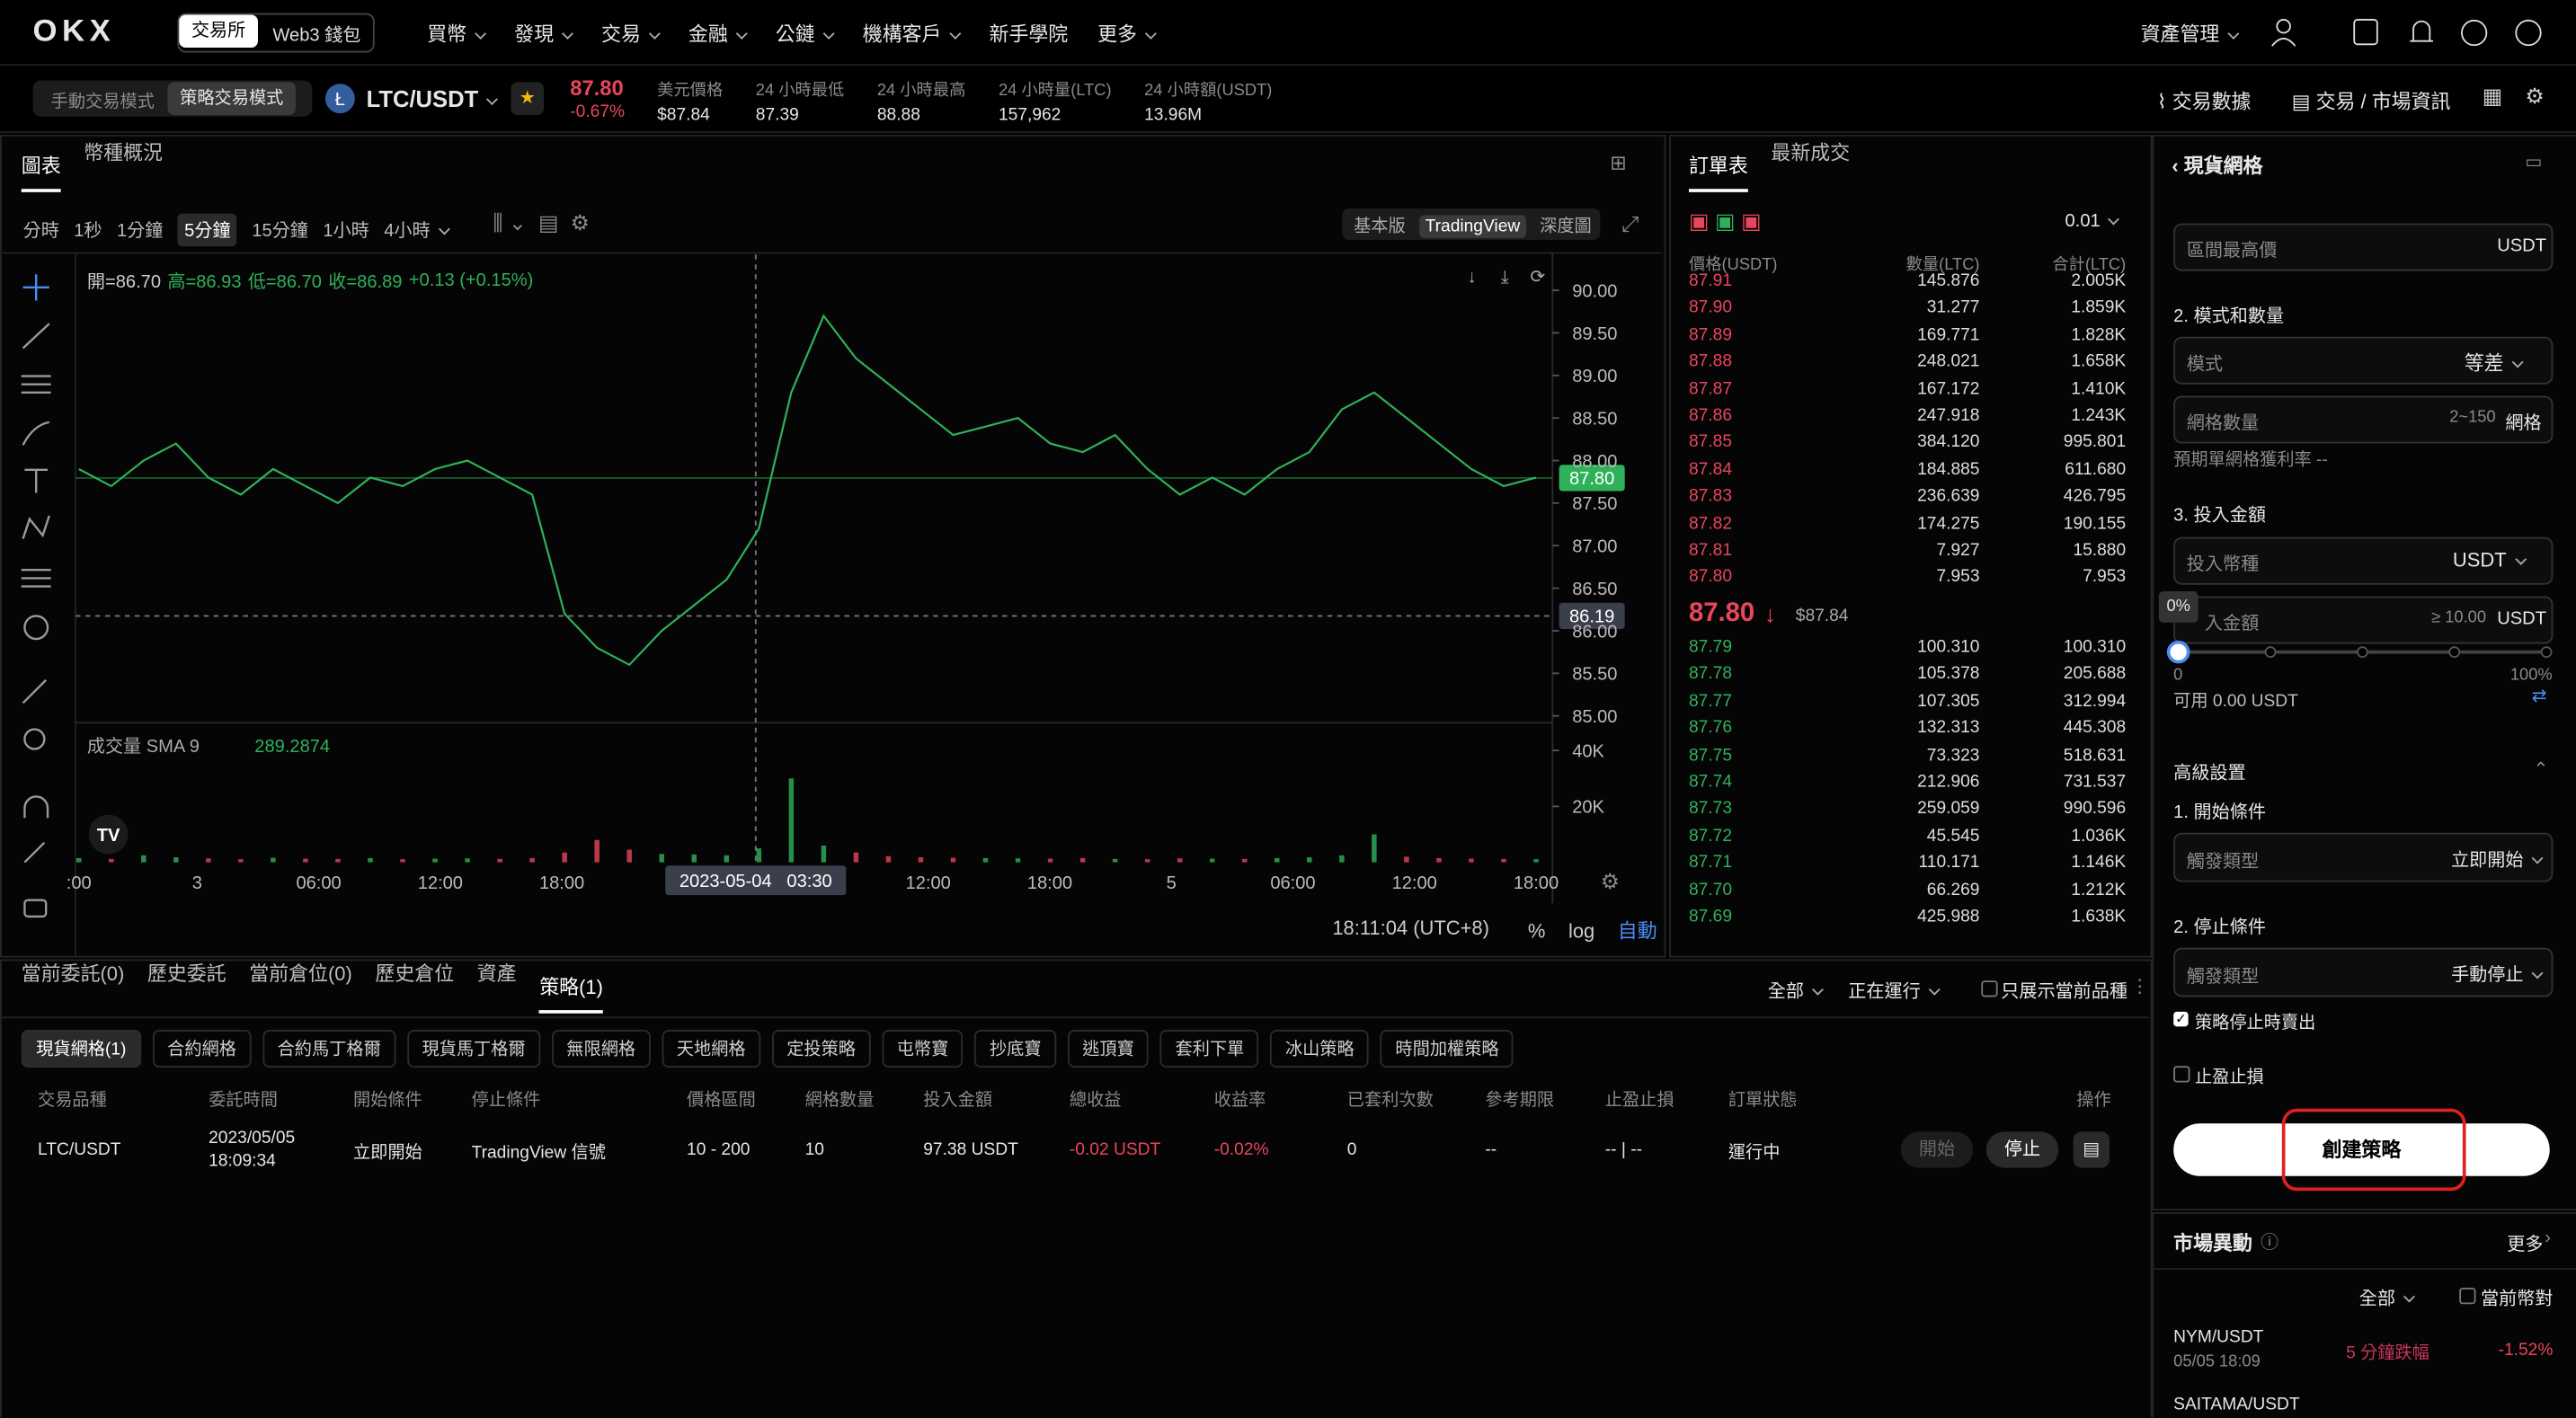  I want to click on bell-icon, so click(2421, 31).